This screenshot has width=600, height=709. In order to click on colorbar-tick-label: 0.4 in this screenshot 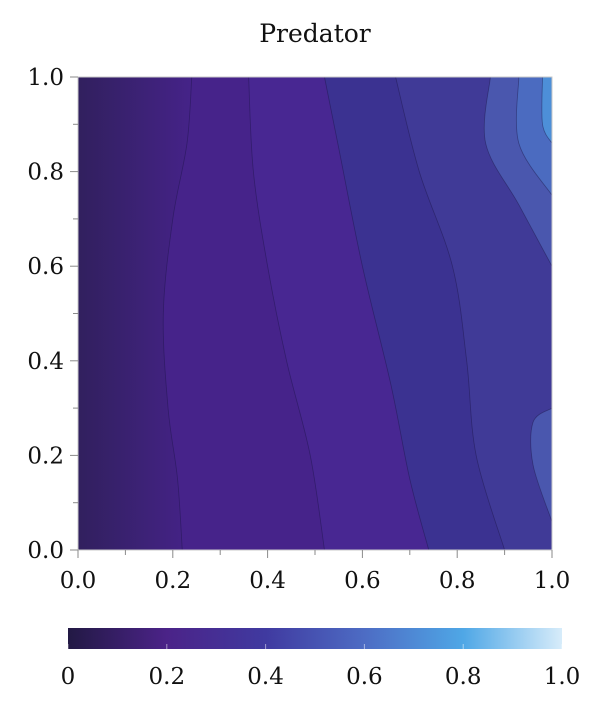, I will do `click(265, 677)`.